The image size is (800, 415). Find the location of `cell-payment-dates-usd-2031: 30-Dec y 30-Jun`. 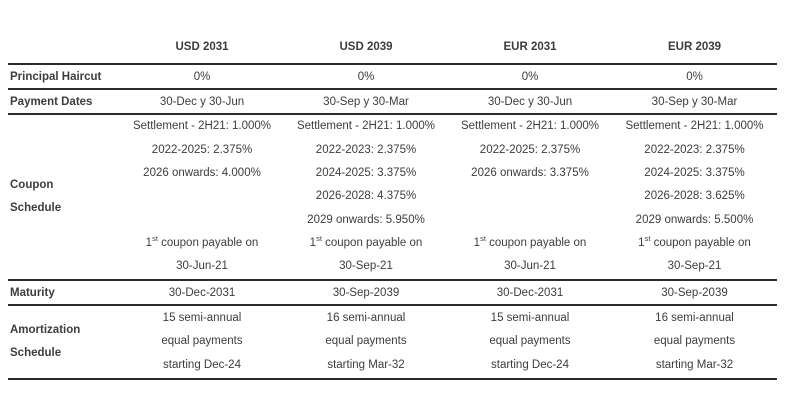

cell-payment-dates-usd-2031: 30-Dec y 30-Jun is located at coordinates (202, 102).